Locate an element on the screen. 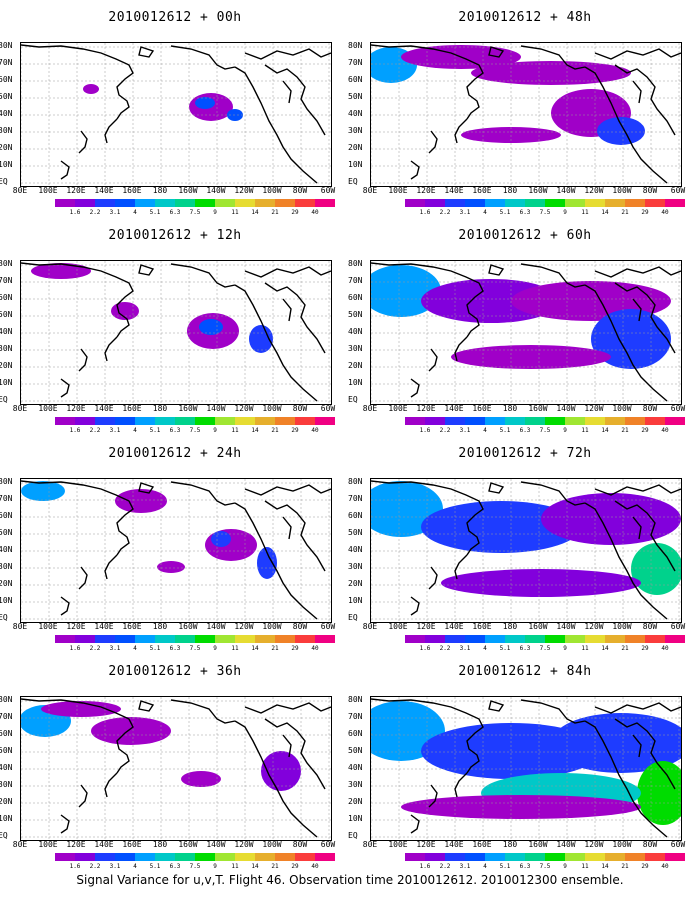 The image size is (700, 900). longitude-label: 140E is located at coordinates (454, 408).